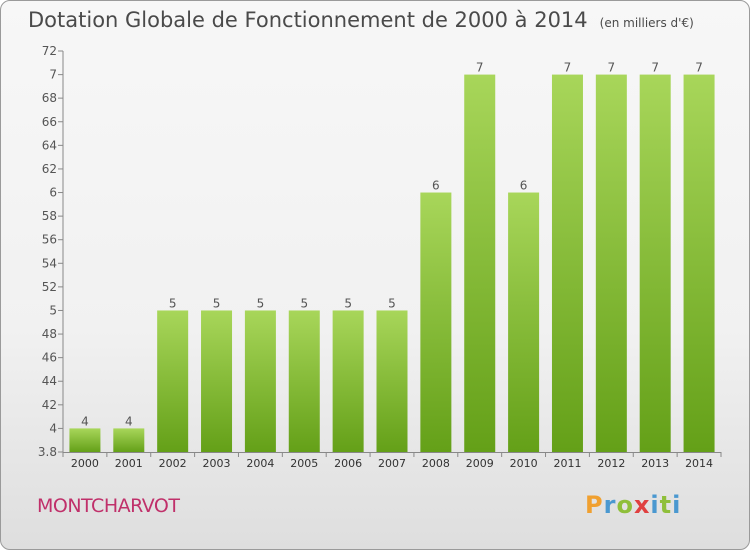 The image size is (750, 550). What do you see at coordinates (480, 263) in the screenshot?
I see `bar-2009` at bounding box center [480, 263].